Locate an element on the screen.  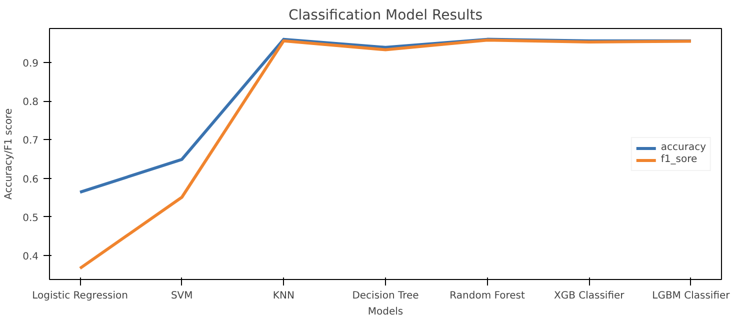
x-tick-label: Logistic Regression is located at coordinates (80, 296).